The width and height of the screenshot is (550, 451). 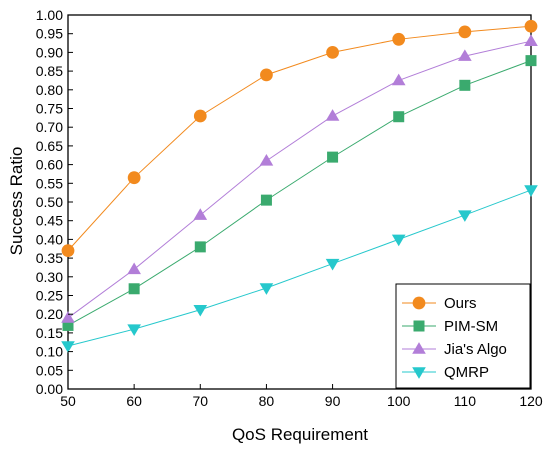 I want to click on x-tick-label: 120, so click(x=531, y=401).